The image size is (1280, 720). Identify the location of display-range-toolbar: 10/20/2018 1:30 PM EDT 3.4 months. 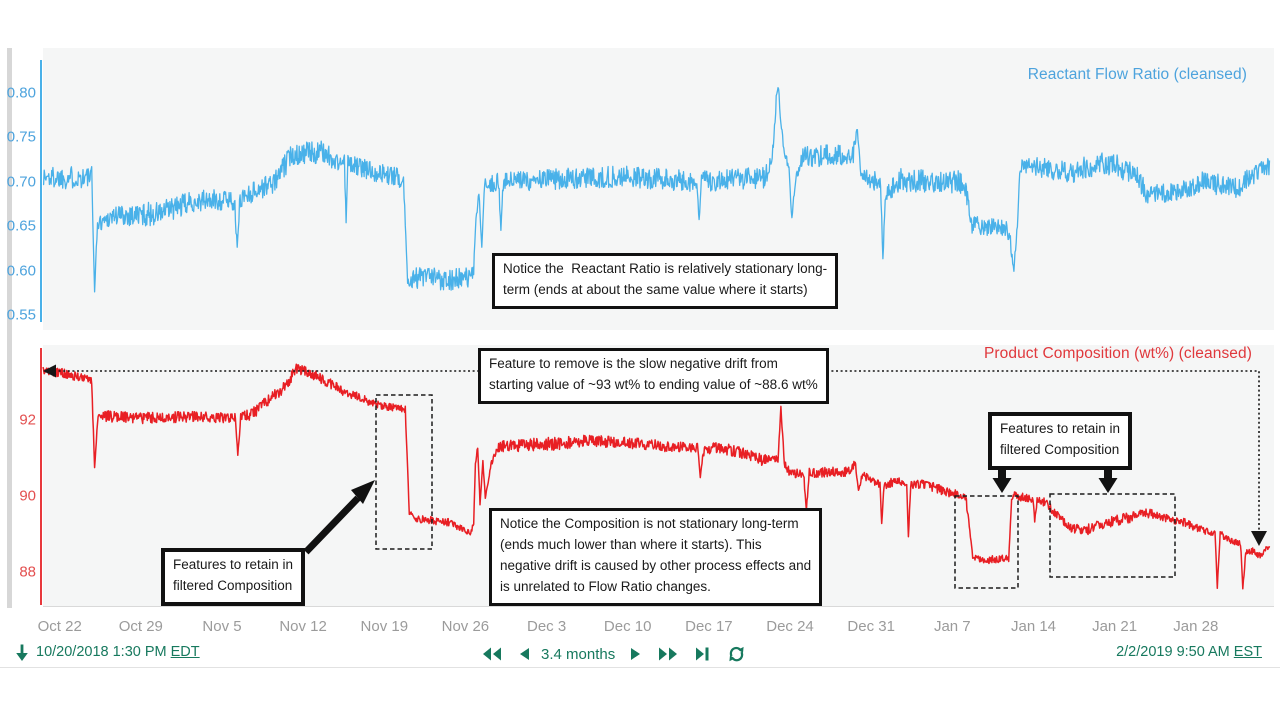
(640, 654).